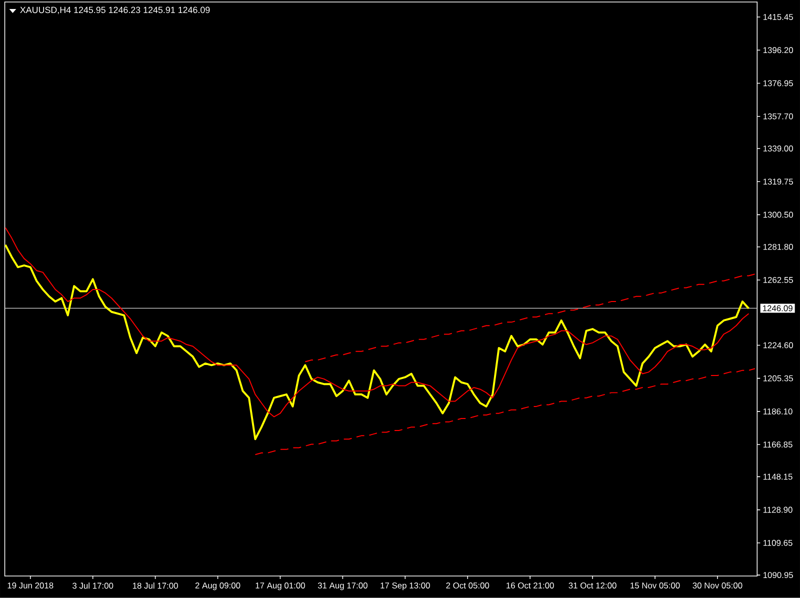  What do you see at coordinates (778, 280) in the screenshot?
I see `y-tick-label: 1262.55` at bounding box center [778, 280].